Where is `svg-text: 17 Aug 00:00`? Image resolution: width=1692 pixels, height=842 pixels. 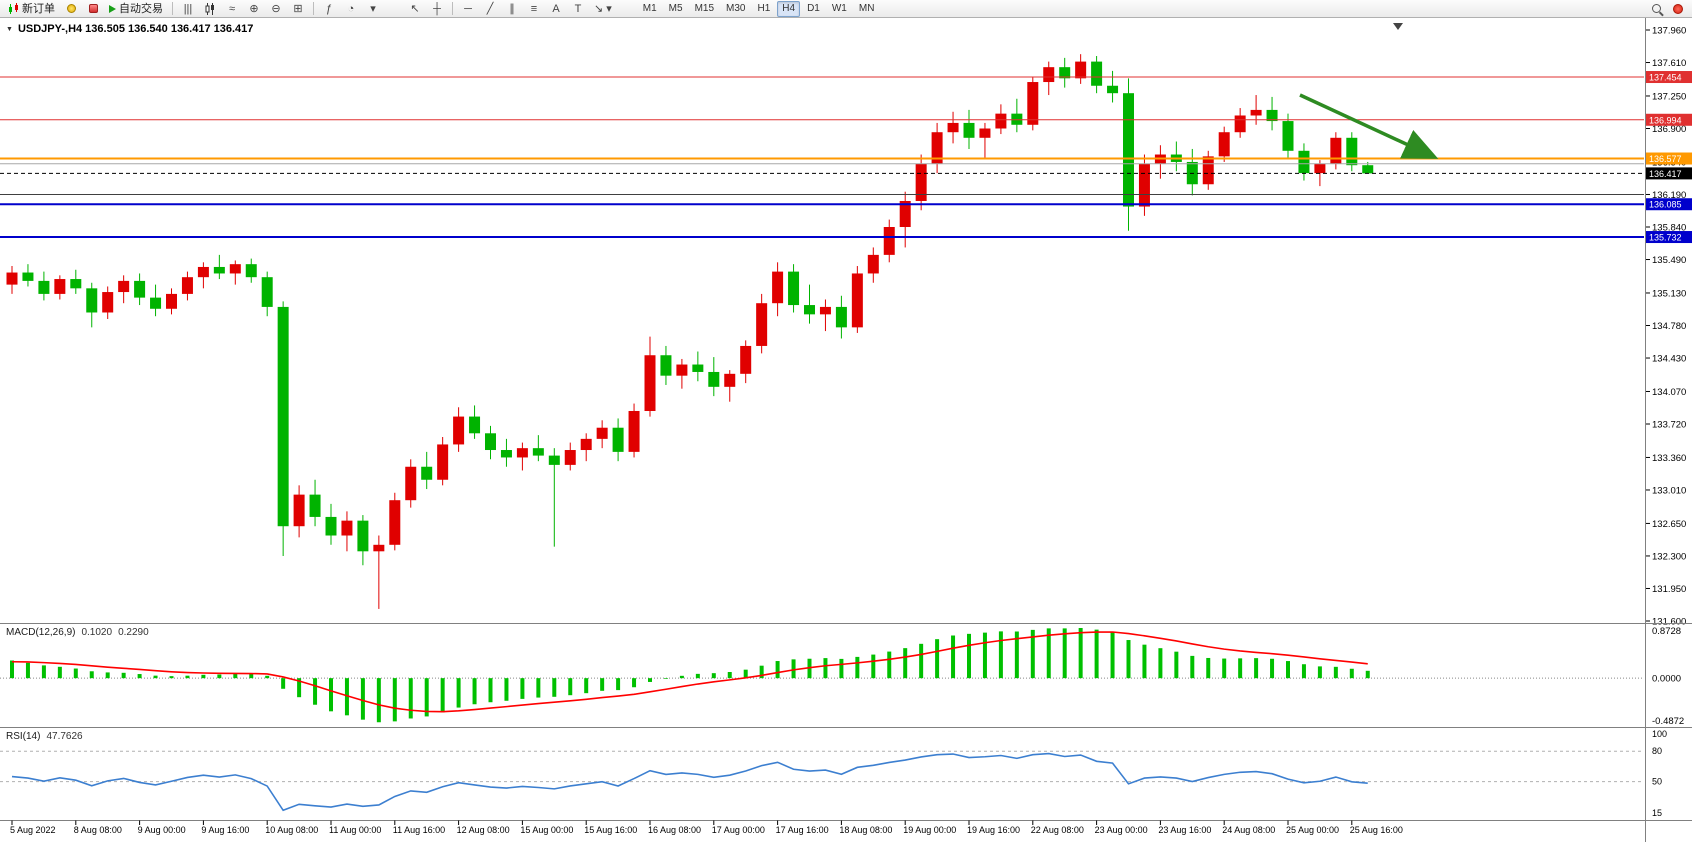
svg-text: 17 Aug 00:00 is located at coordinates (738, 830).